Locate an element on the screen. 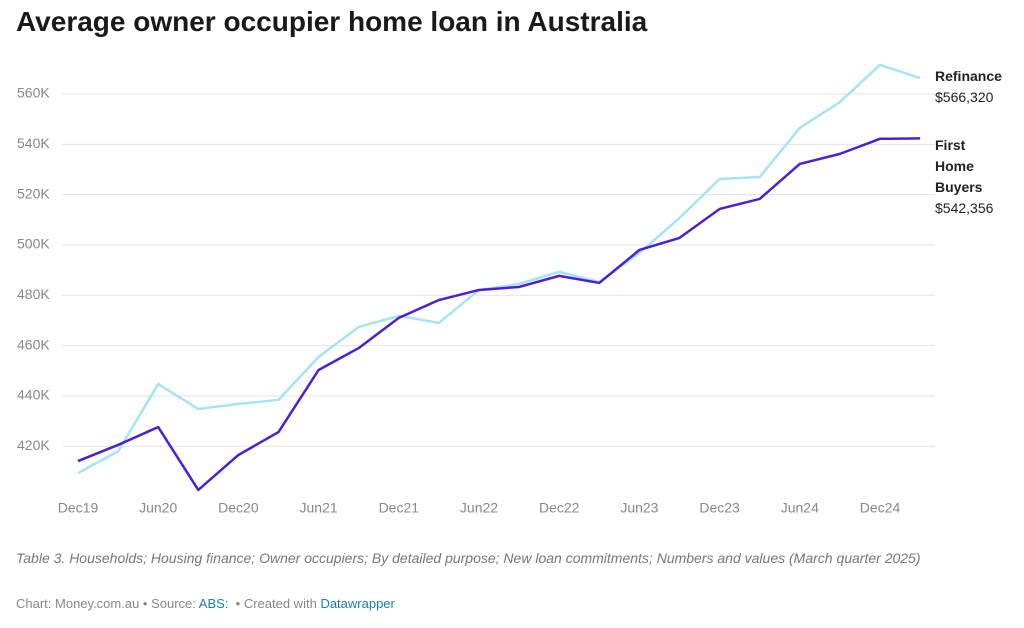 This screenshot has width=1024, height=628. y-tick-label: 500K is located at coordinates (33, 244).